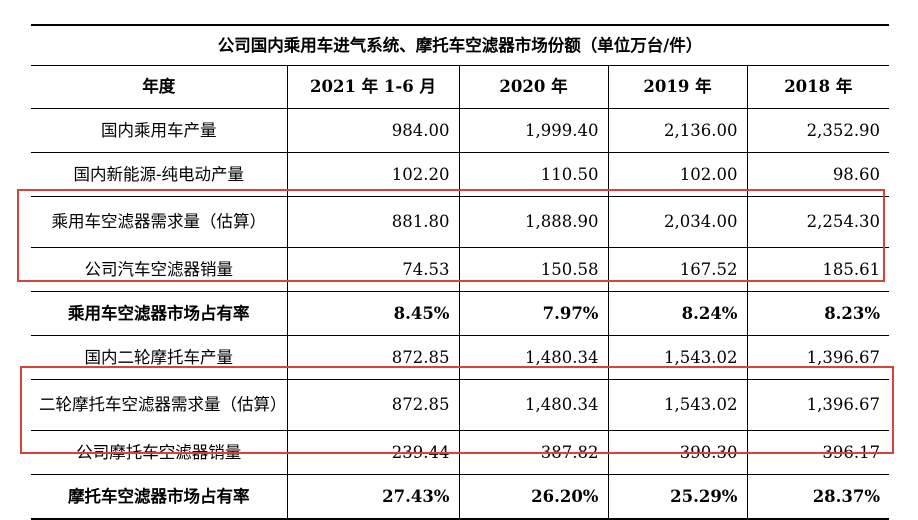 The width and height of the screenshot is (918, 520). Describe the element at coordinates (533, 452) in the screenshot. I see `cell-value: 387.82` at that location.